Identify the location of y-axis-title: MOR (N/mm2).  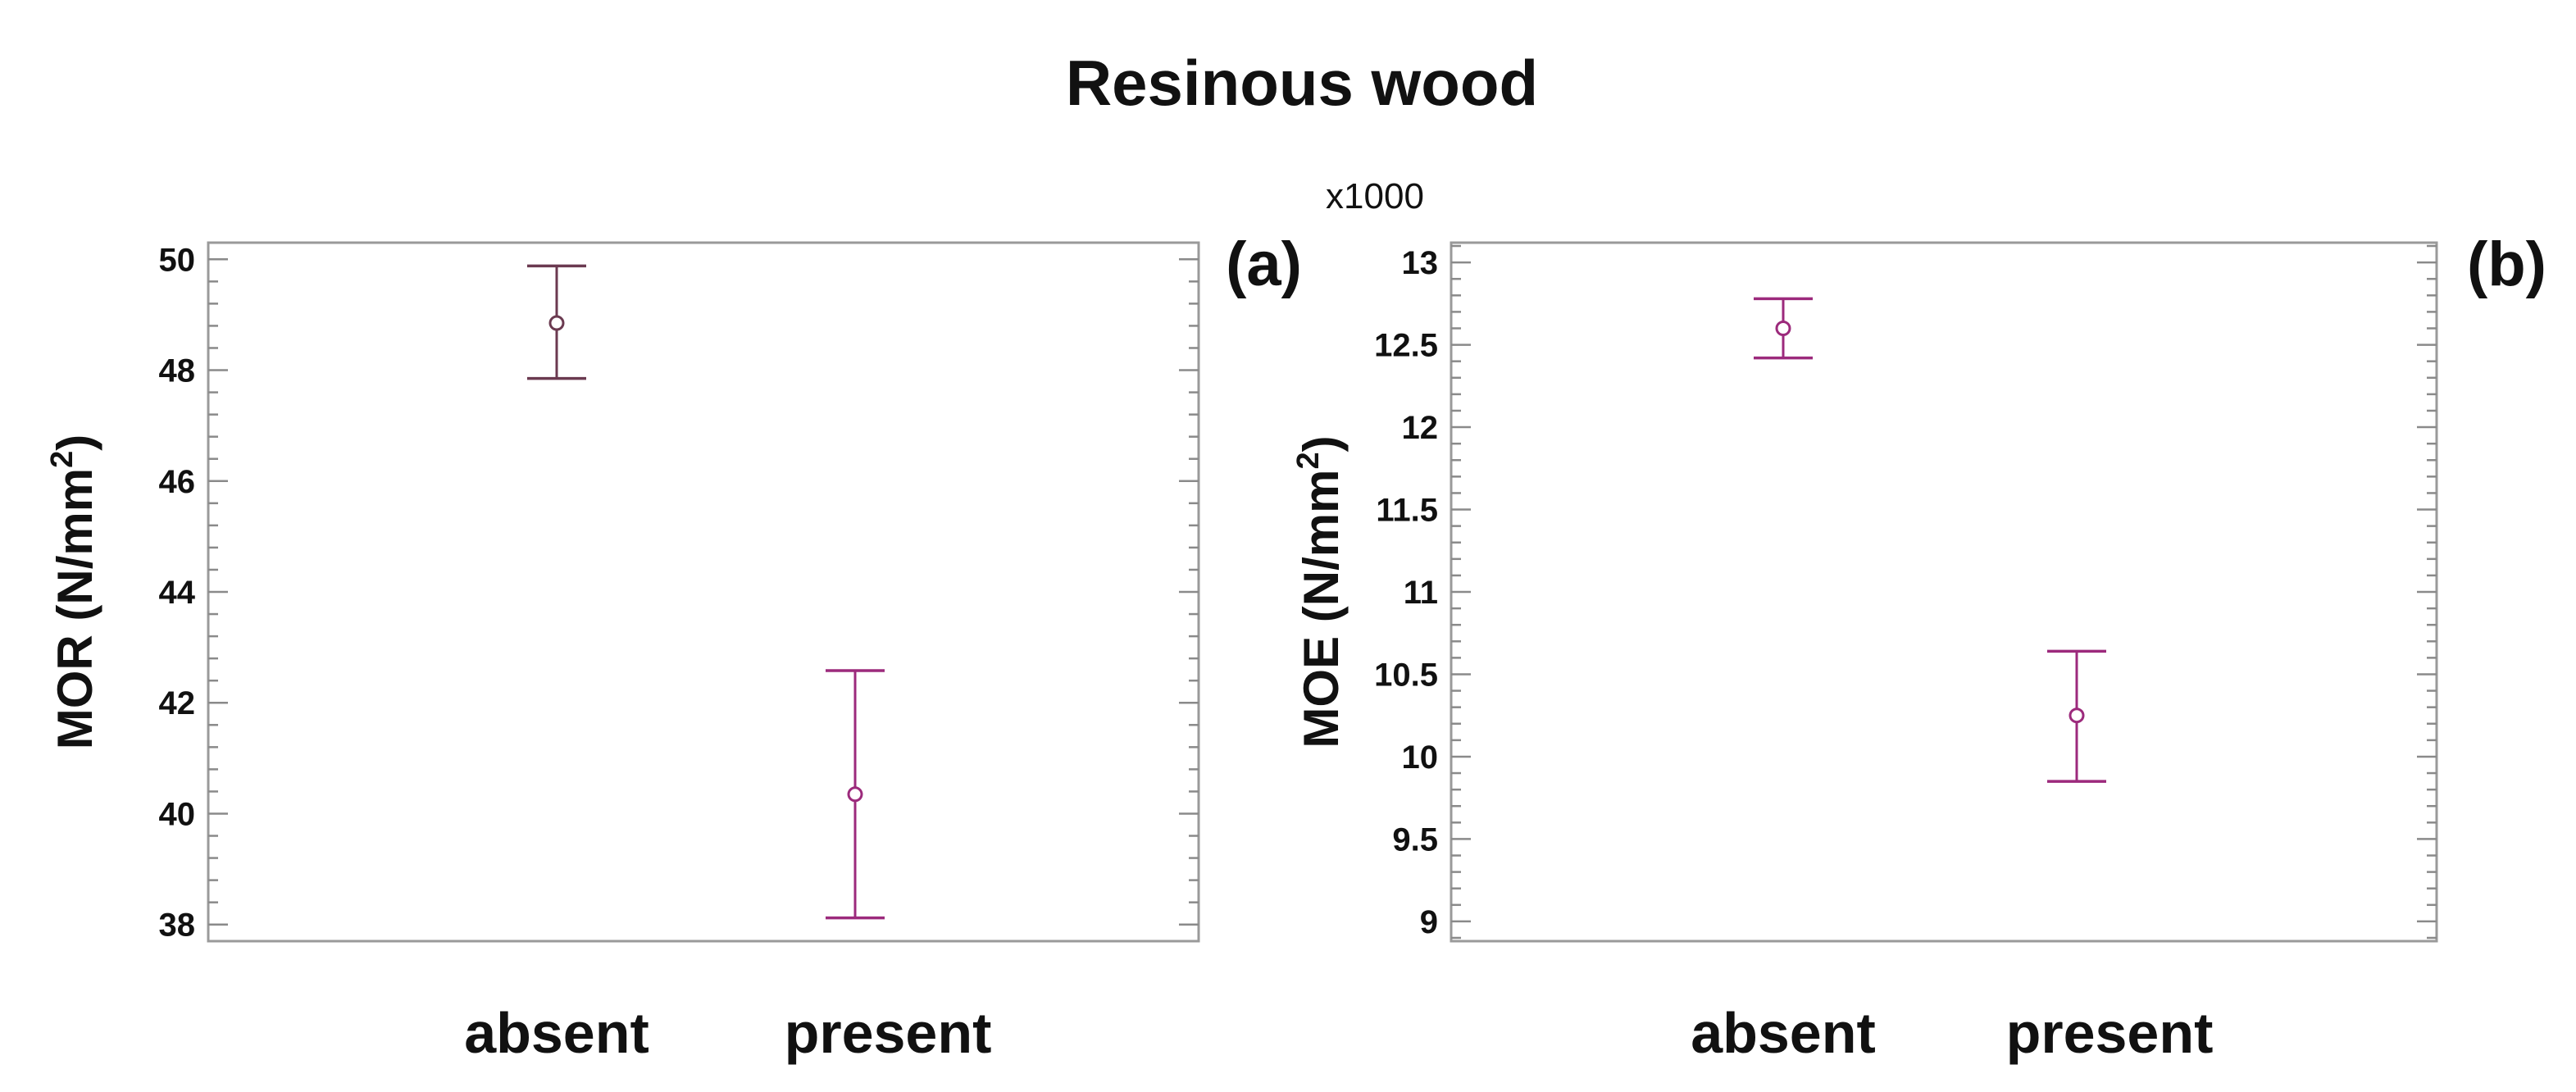
(74, 592).